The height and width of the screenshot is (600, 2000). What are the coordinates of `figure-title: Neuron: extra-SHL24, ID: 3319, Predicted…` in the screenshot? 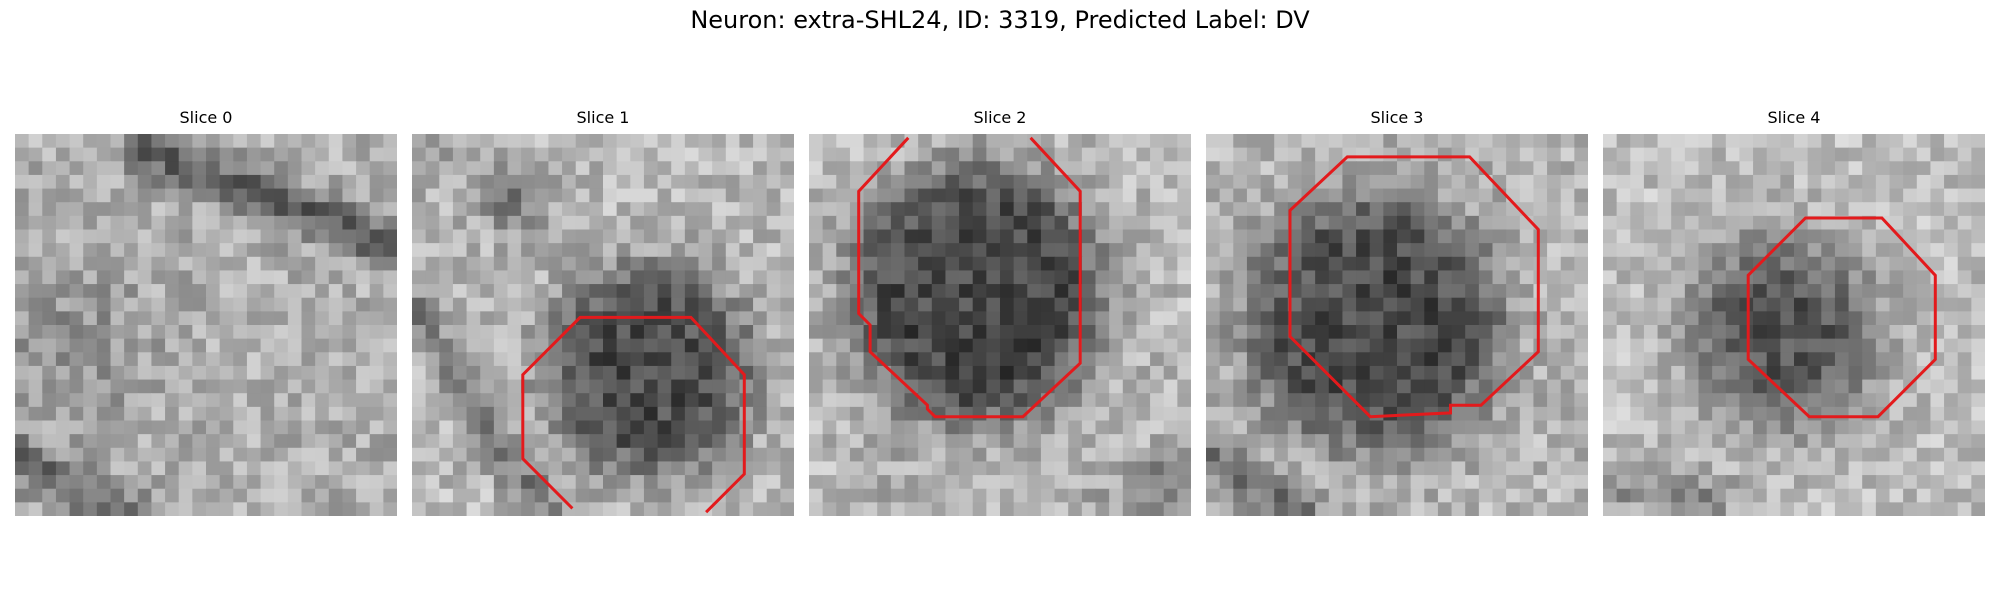 It's located at (1000, 20).